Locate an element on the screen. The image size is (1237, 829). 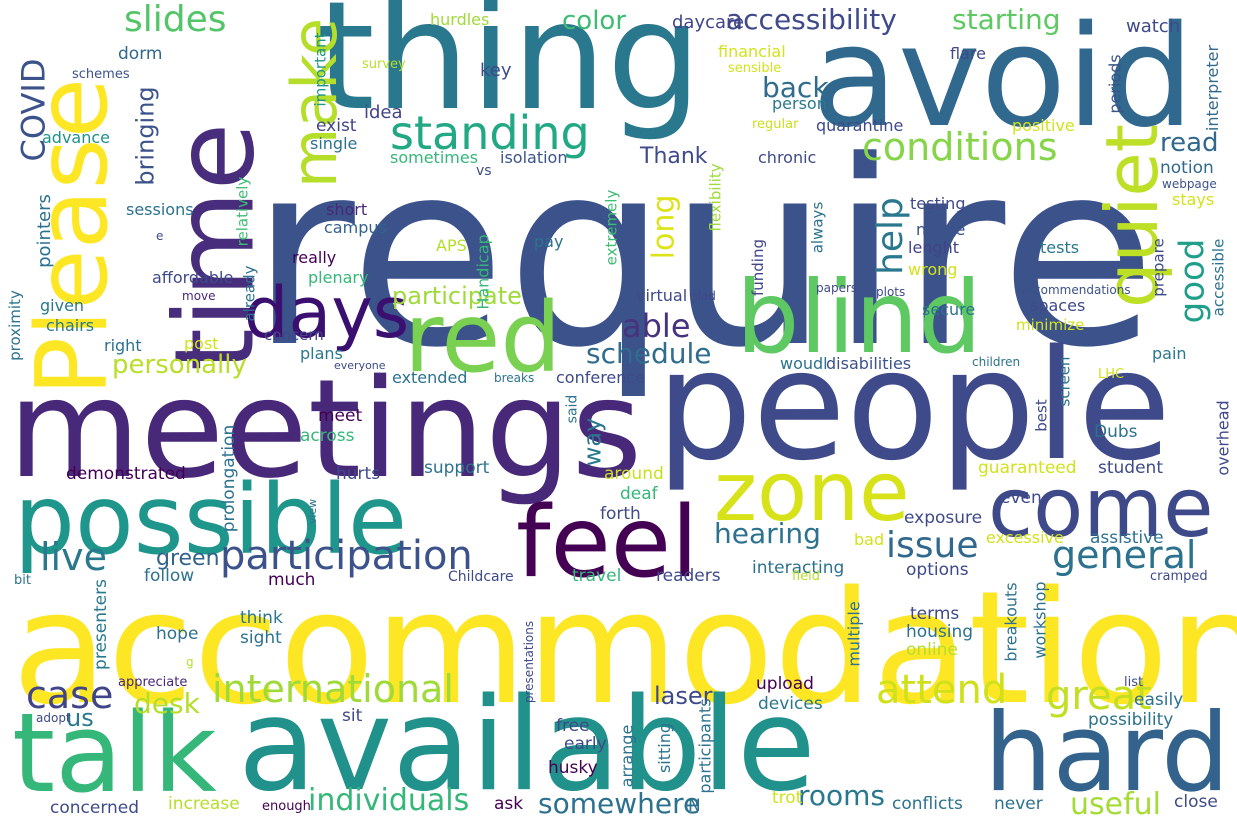
word-key: key is located at coordinates (496, 70).